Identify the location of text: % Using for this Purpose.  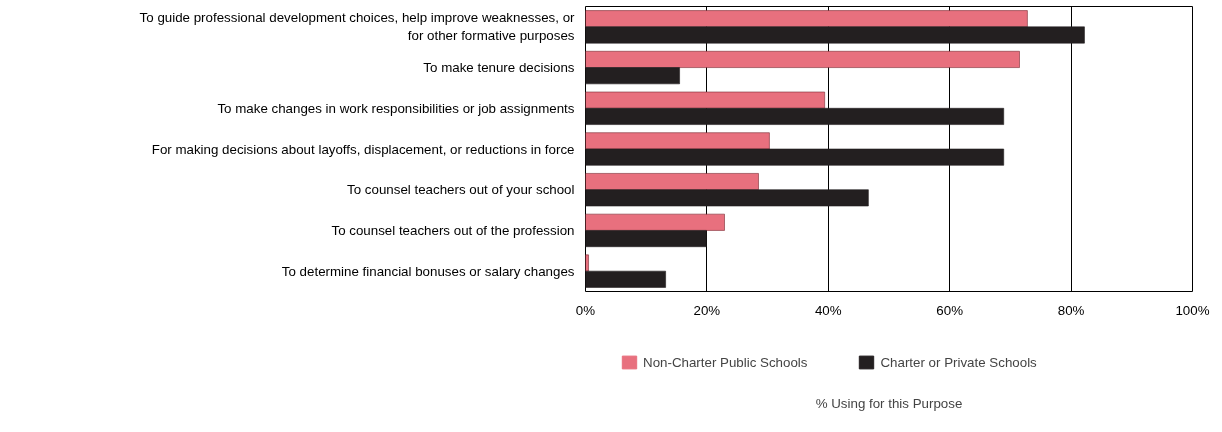
(889, 403).